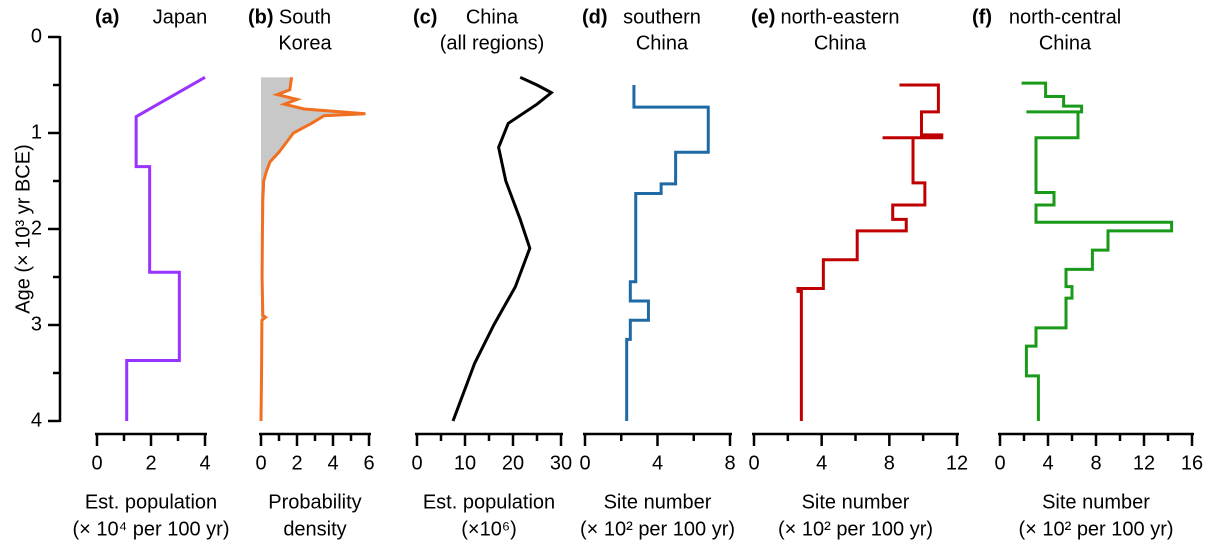 The width and height of the screenshot is (1216, 549). I want to click on y-axis-label: Age (× 10³ yr BCE), so click(23, 229).